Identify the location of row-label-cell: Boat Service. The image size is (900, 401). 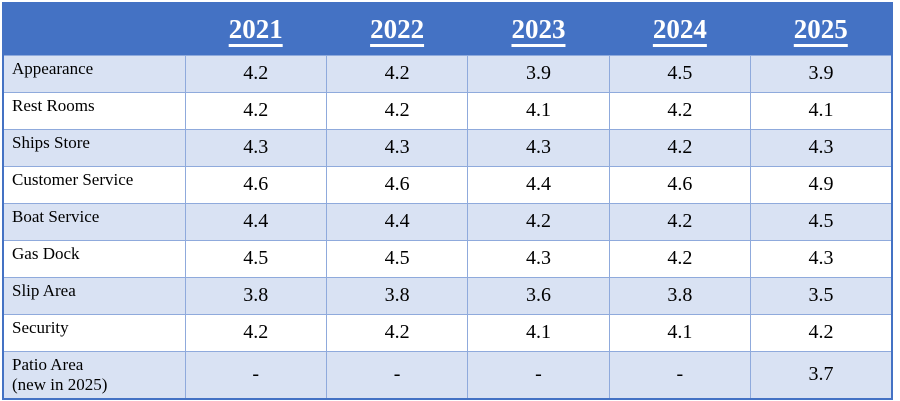
(94, 221).